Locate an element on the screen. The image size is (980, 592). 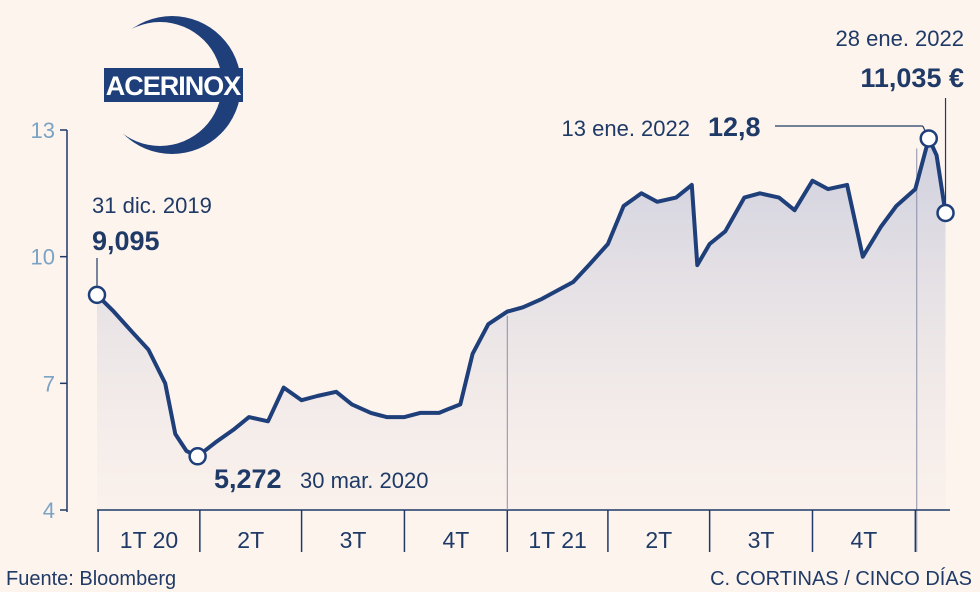
annotation-start-value: 9,095 is located at coordinates (126, 241).